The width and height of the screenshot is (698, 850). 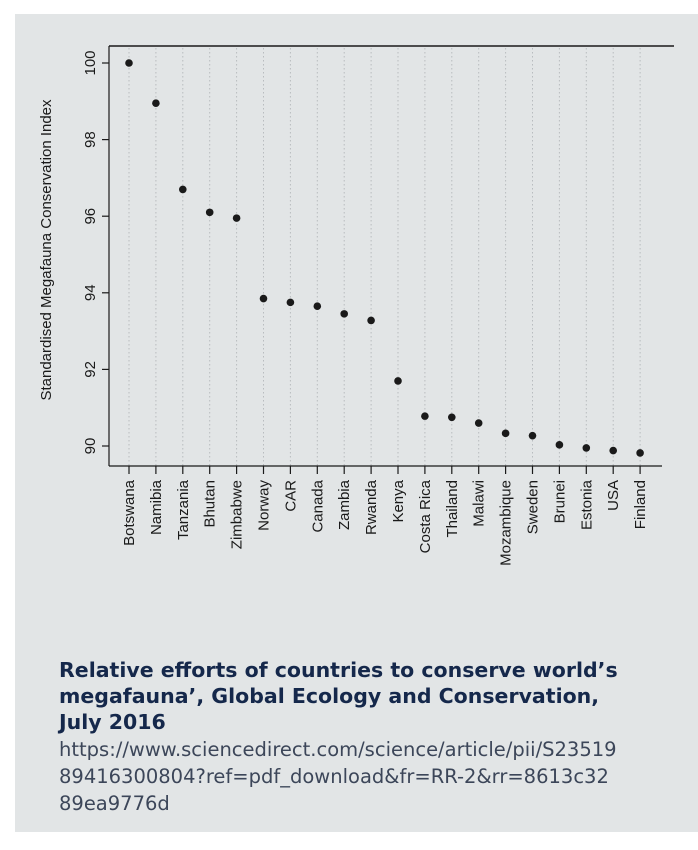 I want to click on x-tick-label: Bhutan, so click(x=210, y=504).